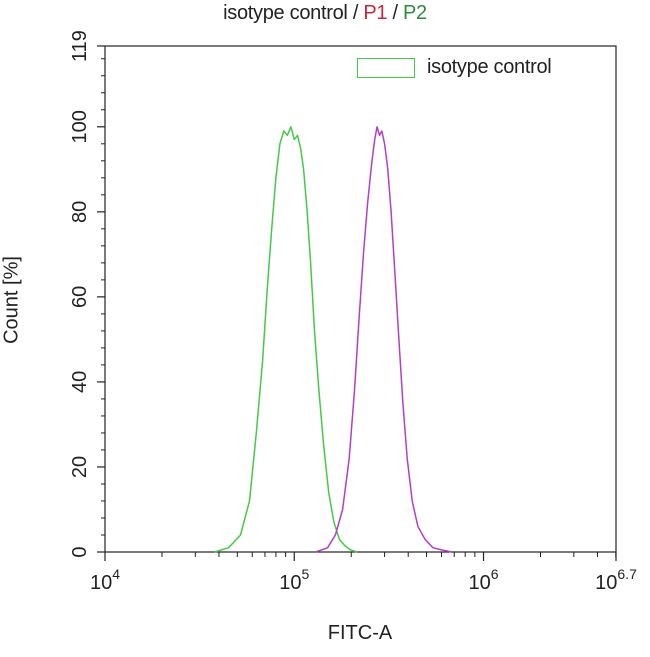  What do you see at coordinates (489, 67) in the screenshot?
I see `legend-label-isotype-control: isotype control` at bounding box center [489, 67].